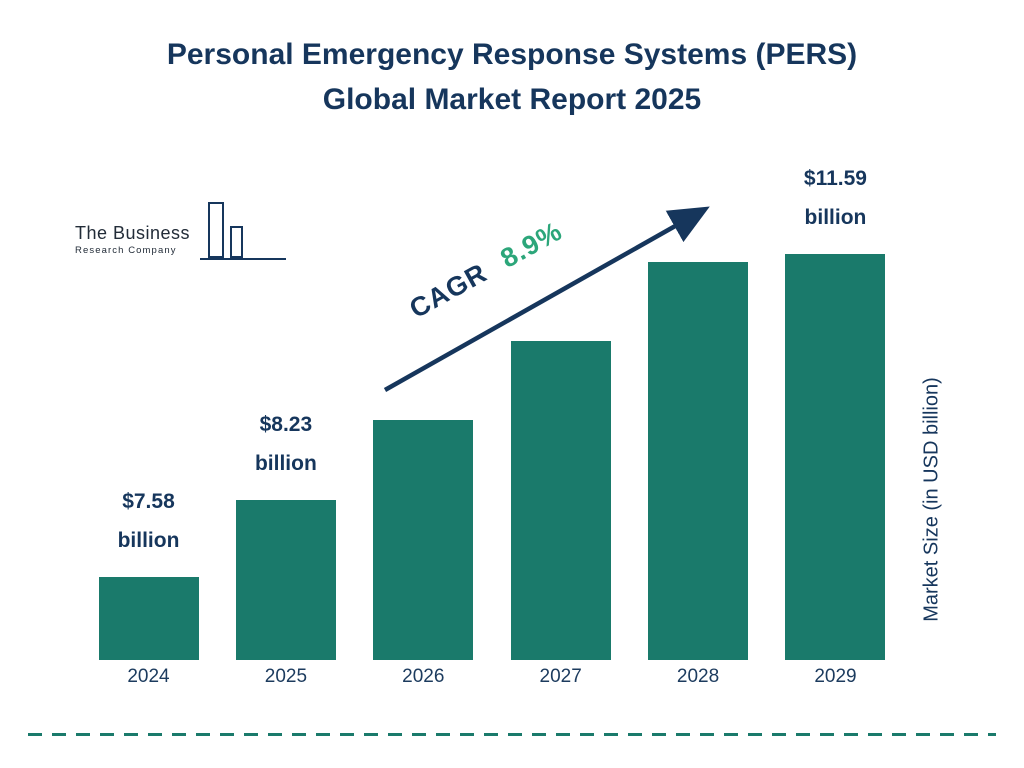 Image resolution: width=1024 pixels, height=768 pixels. I want to click on bottom-dashed-divider, so click(512, 734).